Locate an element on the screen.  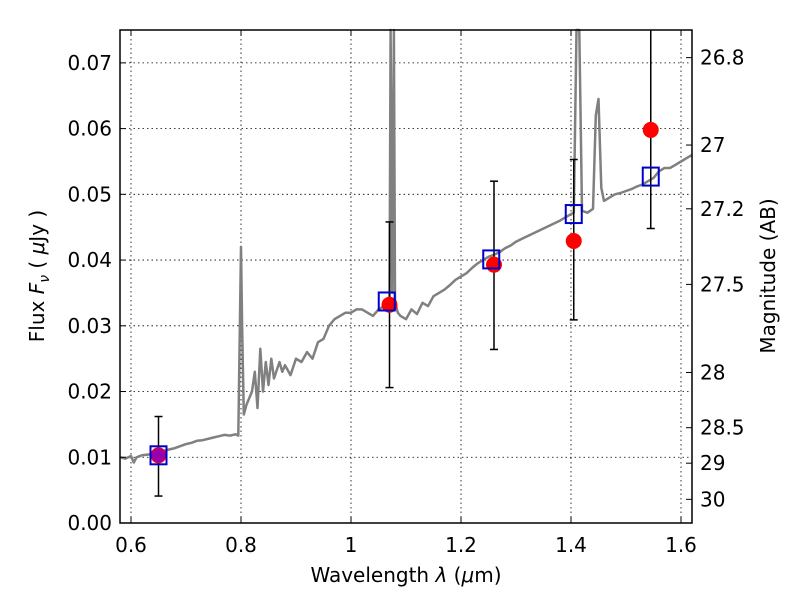
y-axis: 0.00 0.01 0.02 0.03 0.04 0.05 0.06 0.07 is located at coordinates (96, 293).